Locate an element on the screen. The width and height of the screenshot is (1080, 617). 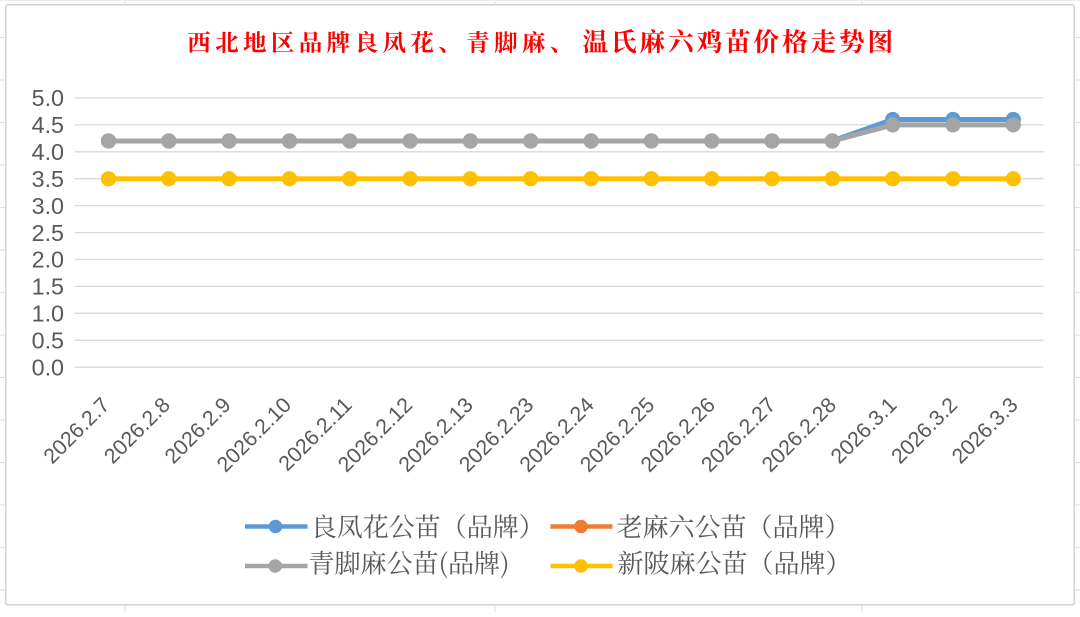
svg-text: 0.0 is located at coordinates (48, 367).